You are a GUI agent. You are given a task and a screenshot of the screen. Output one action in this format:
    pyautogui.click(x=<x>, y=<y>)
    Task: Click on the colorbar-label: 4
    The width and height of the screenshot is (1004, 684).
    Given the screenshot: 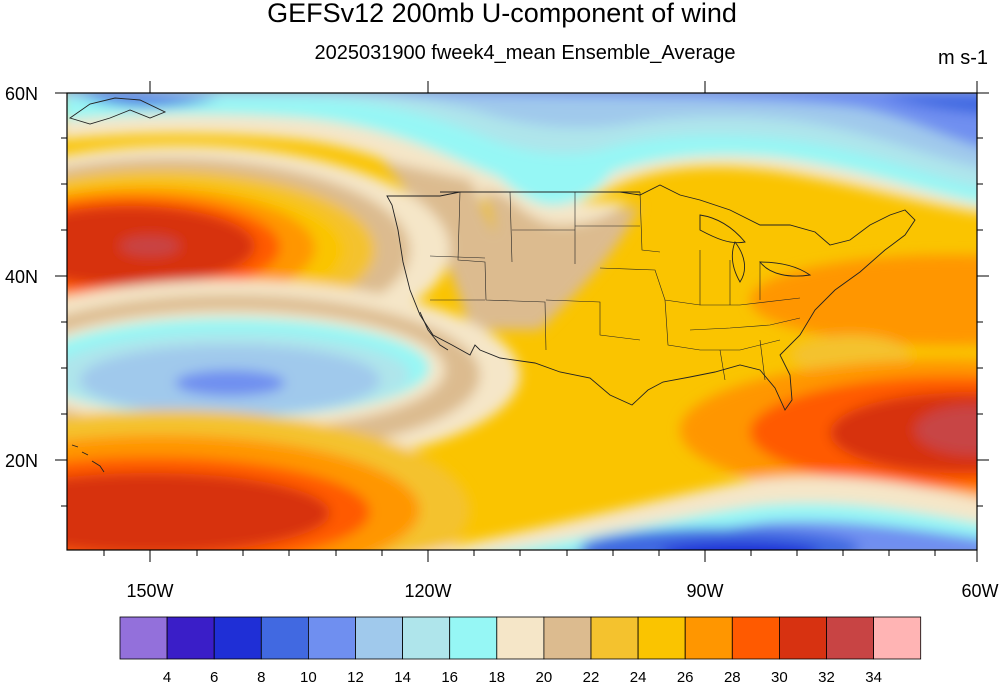 What is the action you would take?
    pyautogui.click(x=167, y=676)
    